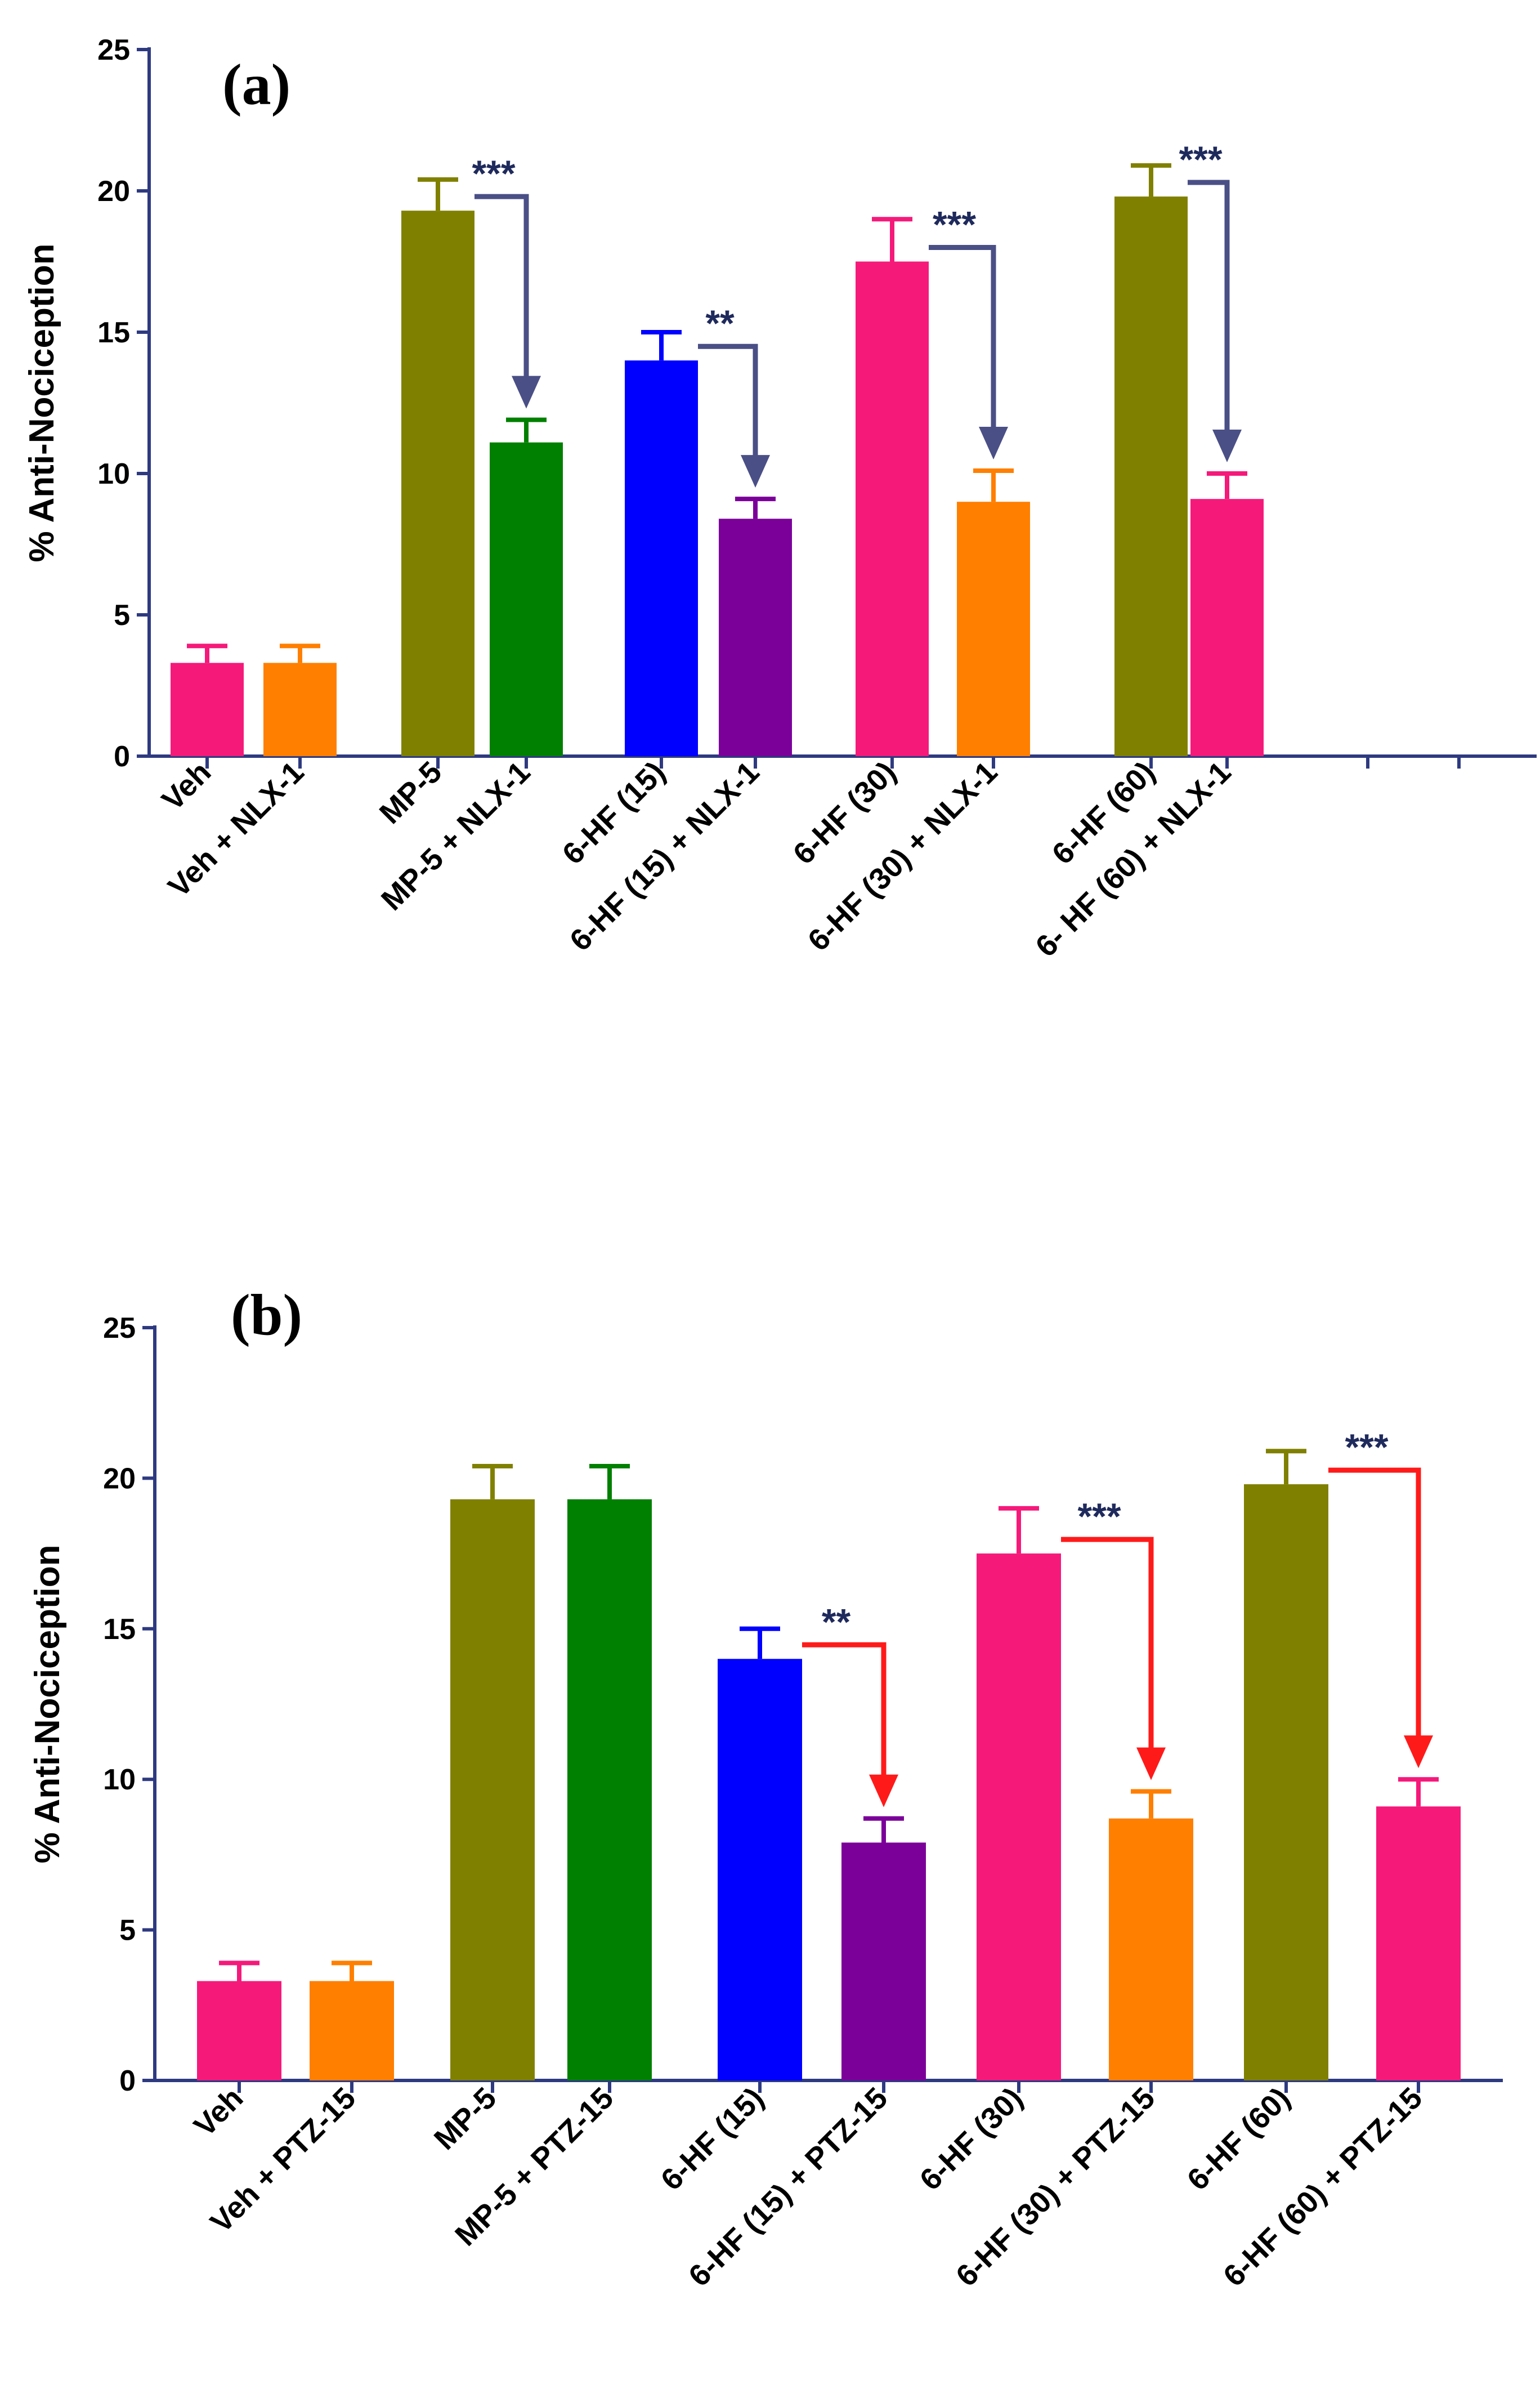  Describe the element at coordinates (266, 1315) in the screenshot. I see `panel-label: (b)` at that location.